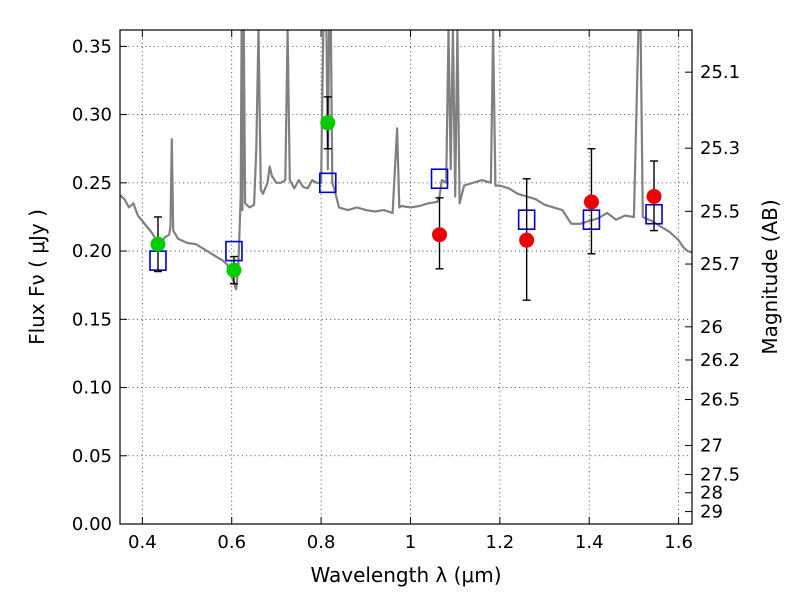 The height and width of the screenshot is (600, 800). I want to click on y-tick-label: 0.30, so click(92, 115).